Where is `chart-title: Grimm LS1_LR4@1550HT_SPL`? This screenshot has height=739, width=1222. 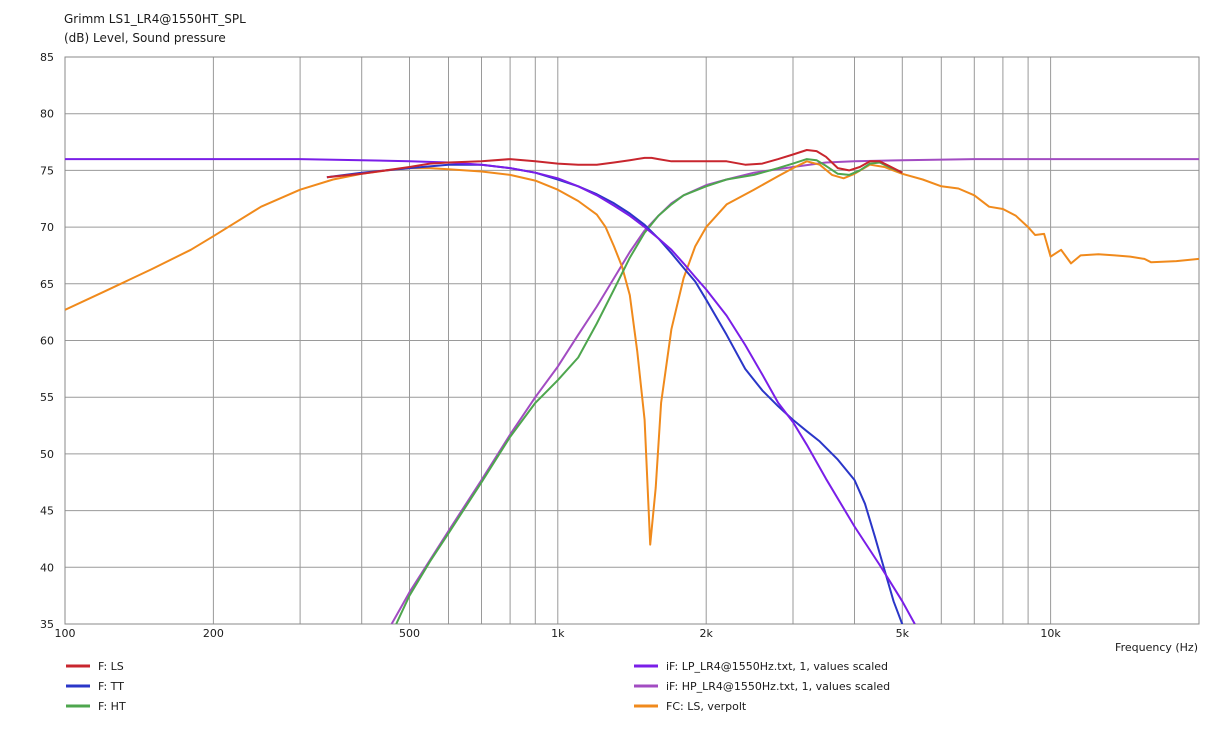
chart-title: Grimm LS1_LR4@1550HT_SPL is located at coordinates (155, 19).